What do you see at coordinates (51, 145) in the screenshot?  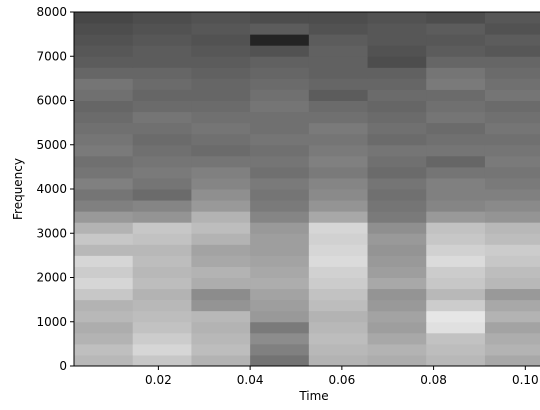 I see `y-tick-label: 5000` at bounding box center [51, 145].